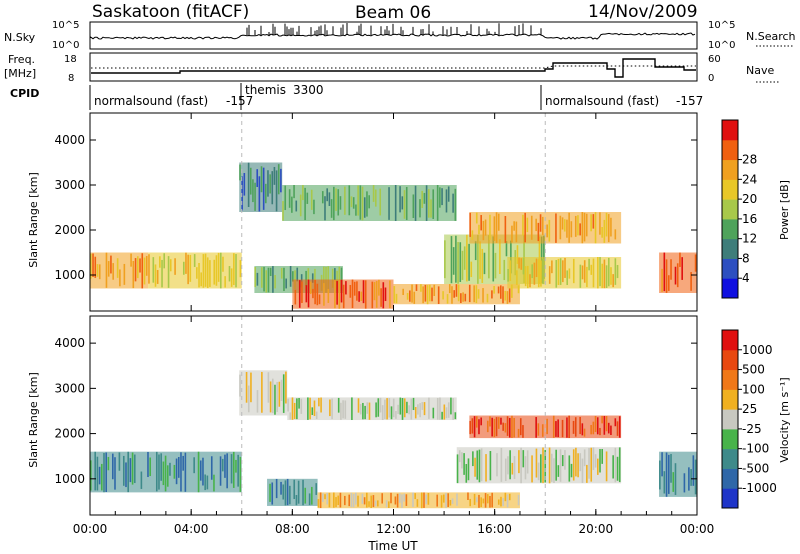 This screenshot has width=800, height=554. I want to click on noise-strip-frame, so click(393, 35).